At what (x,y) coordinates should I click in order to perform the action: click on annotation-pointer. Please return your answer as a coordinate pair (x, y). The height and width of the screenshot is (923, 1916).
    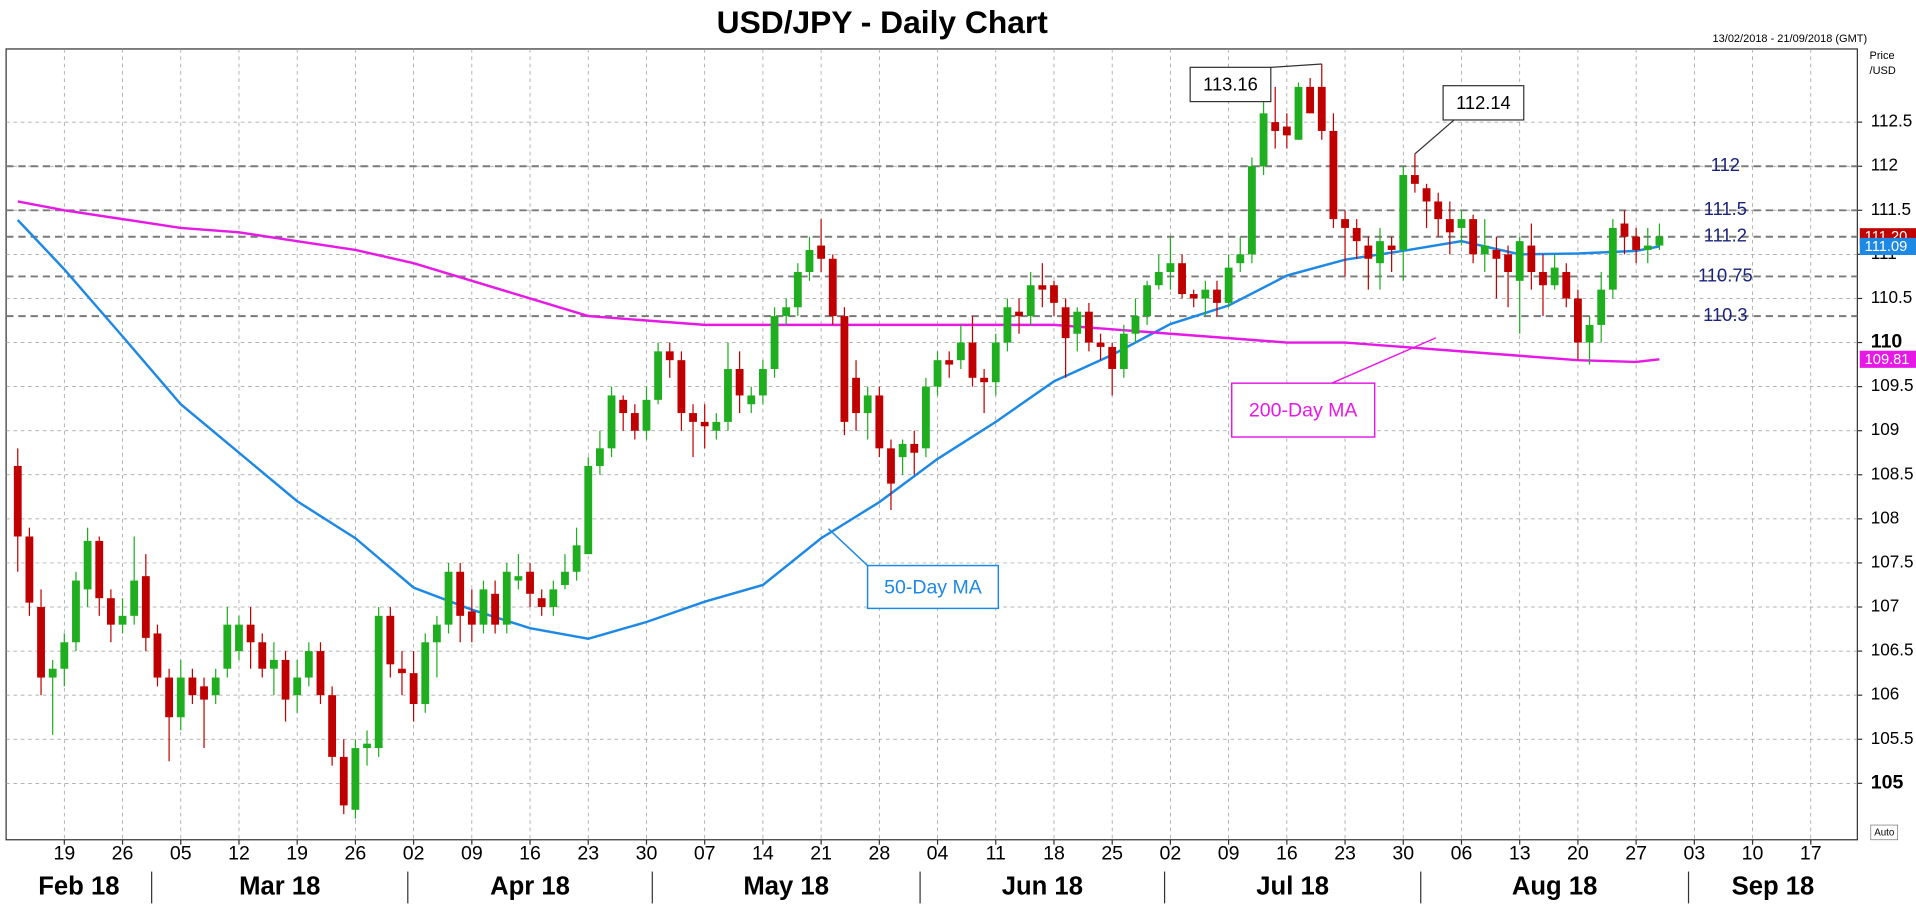
    Looking at the image, I should click on (1434, 137).